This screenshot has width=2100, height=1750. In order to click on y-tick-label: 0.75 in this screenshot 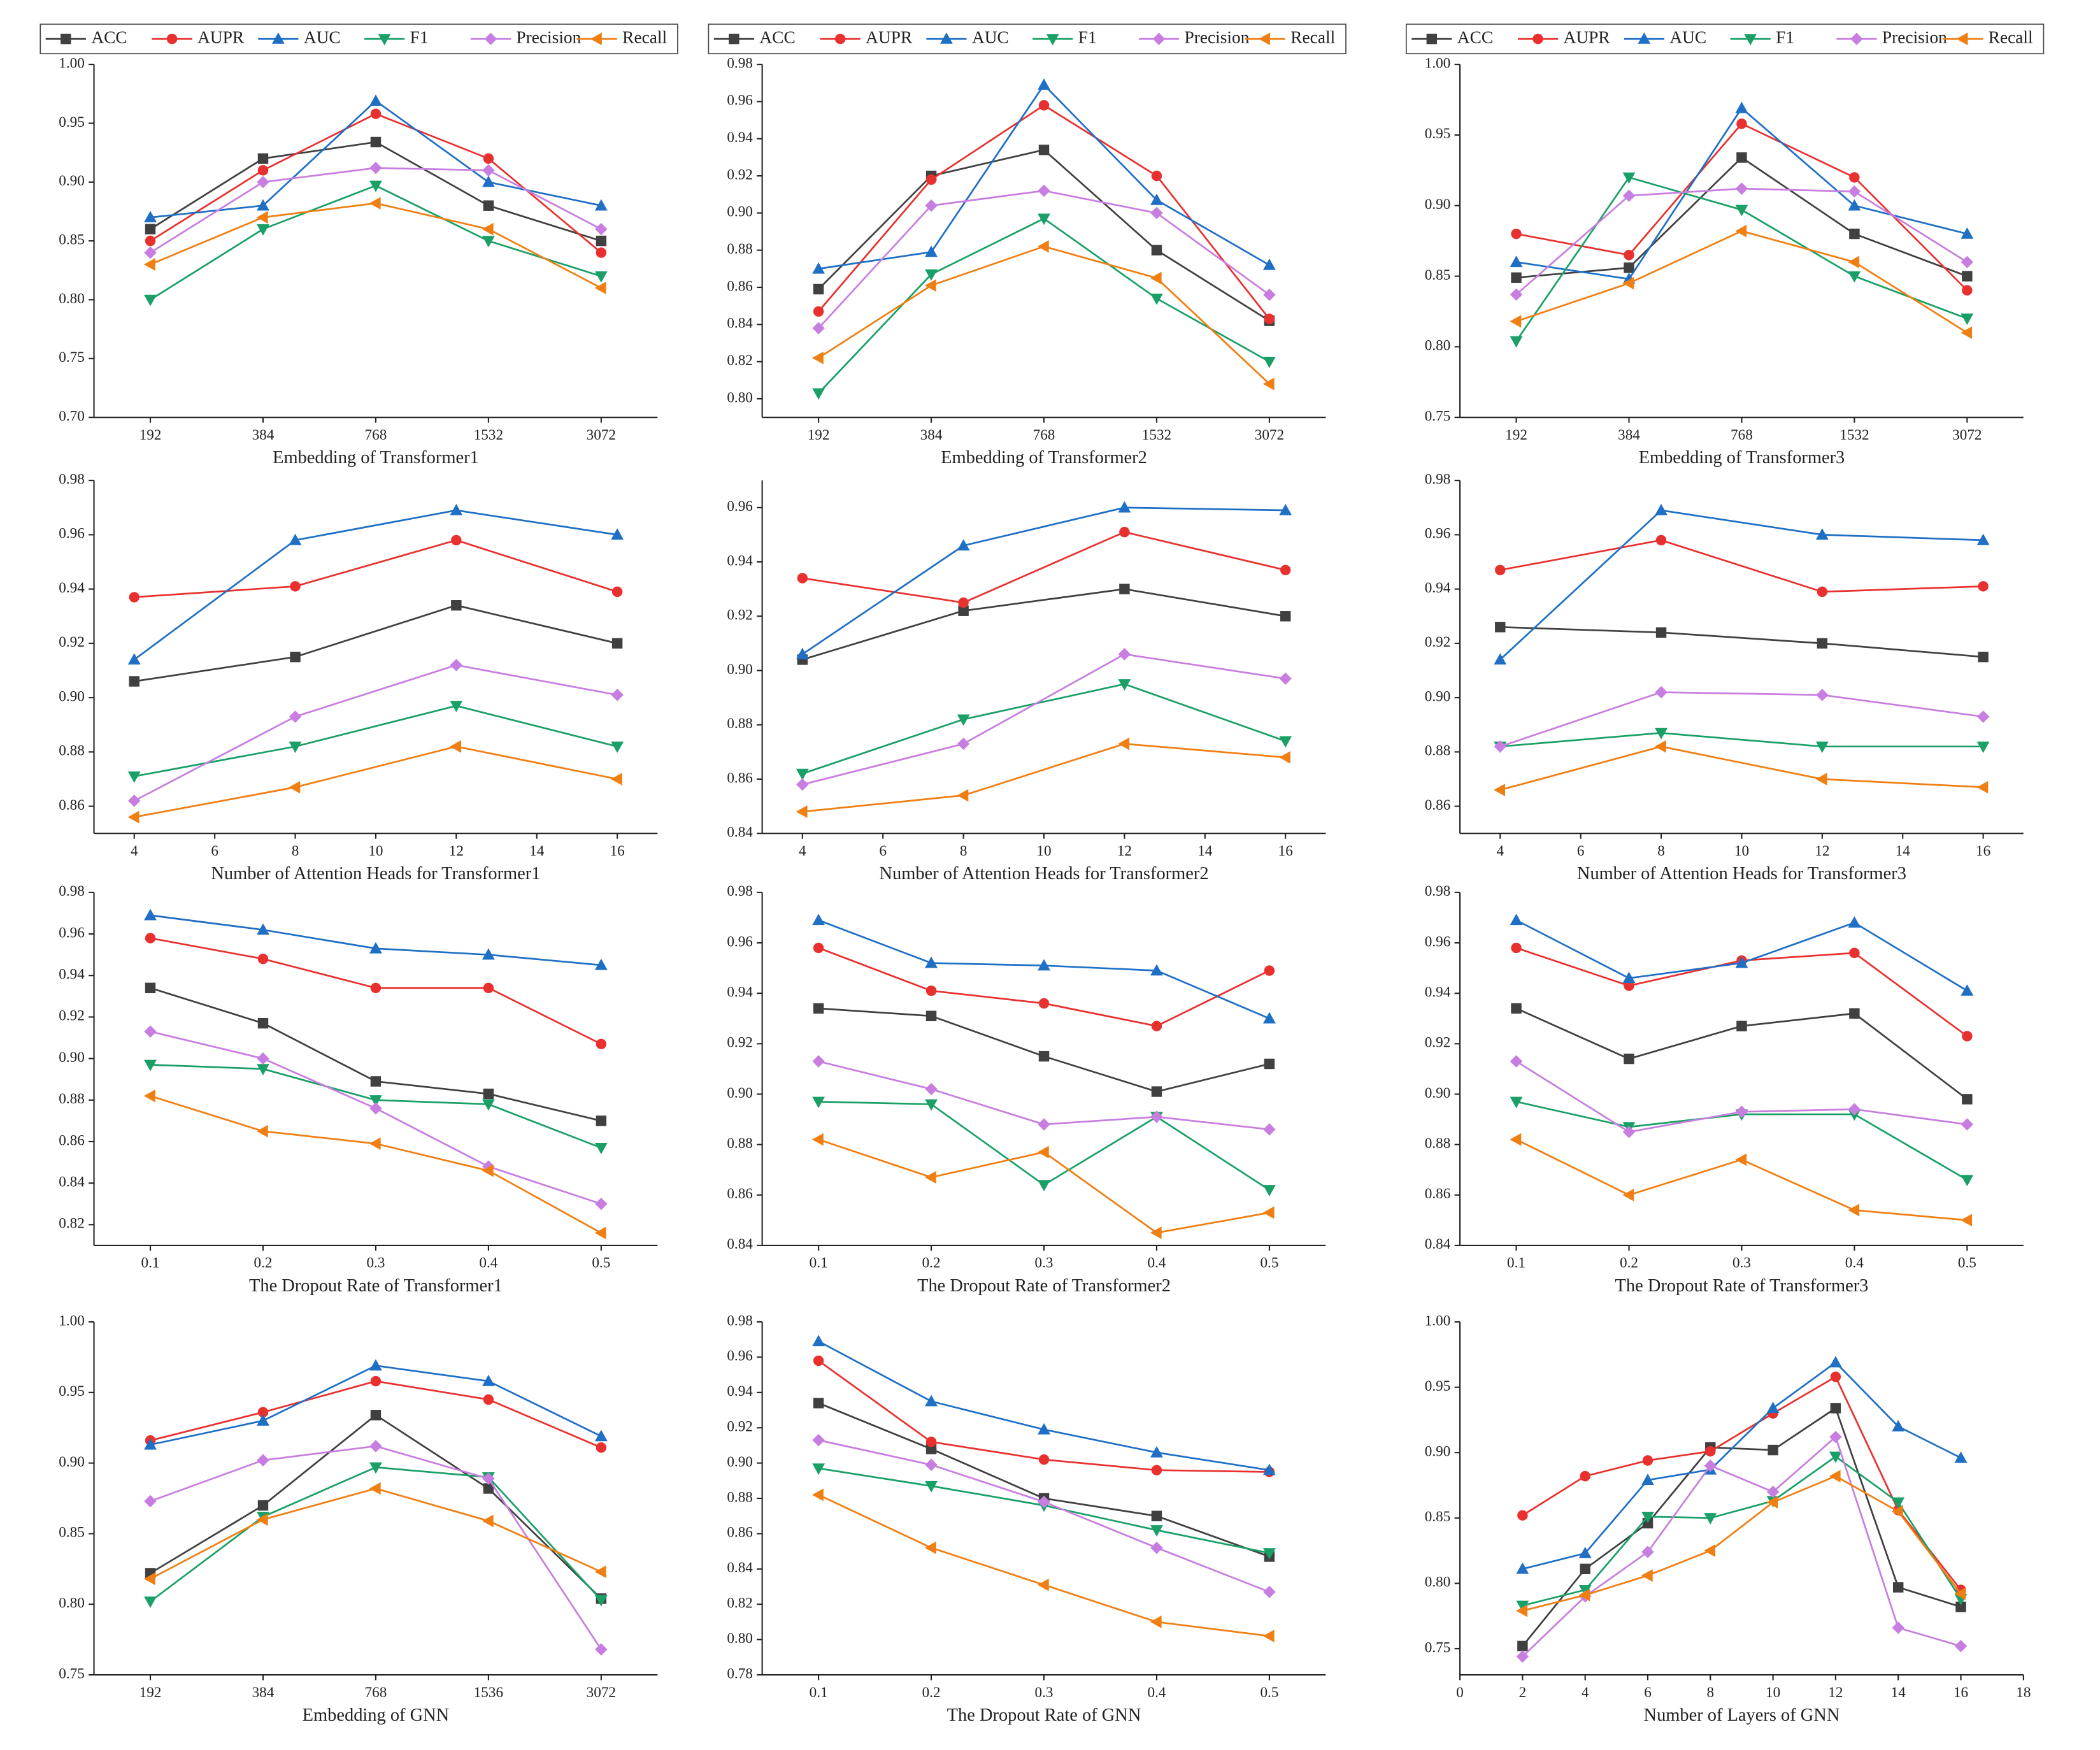, I will do `click(72, 357)`.